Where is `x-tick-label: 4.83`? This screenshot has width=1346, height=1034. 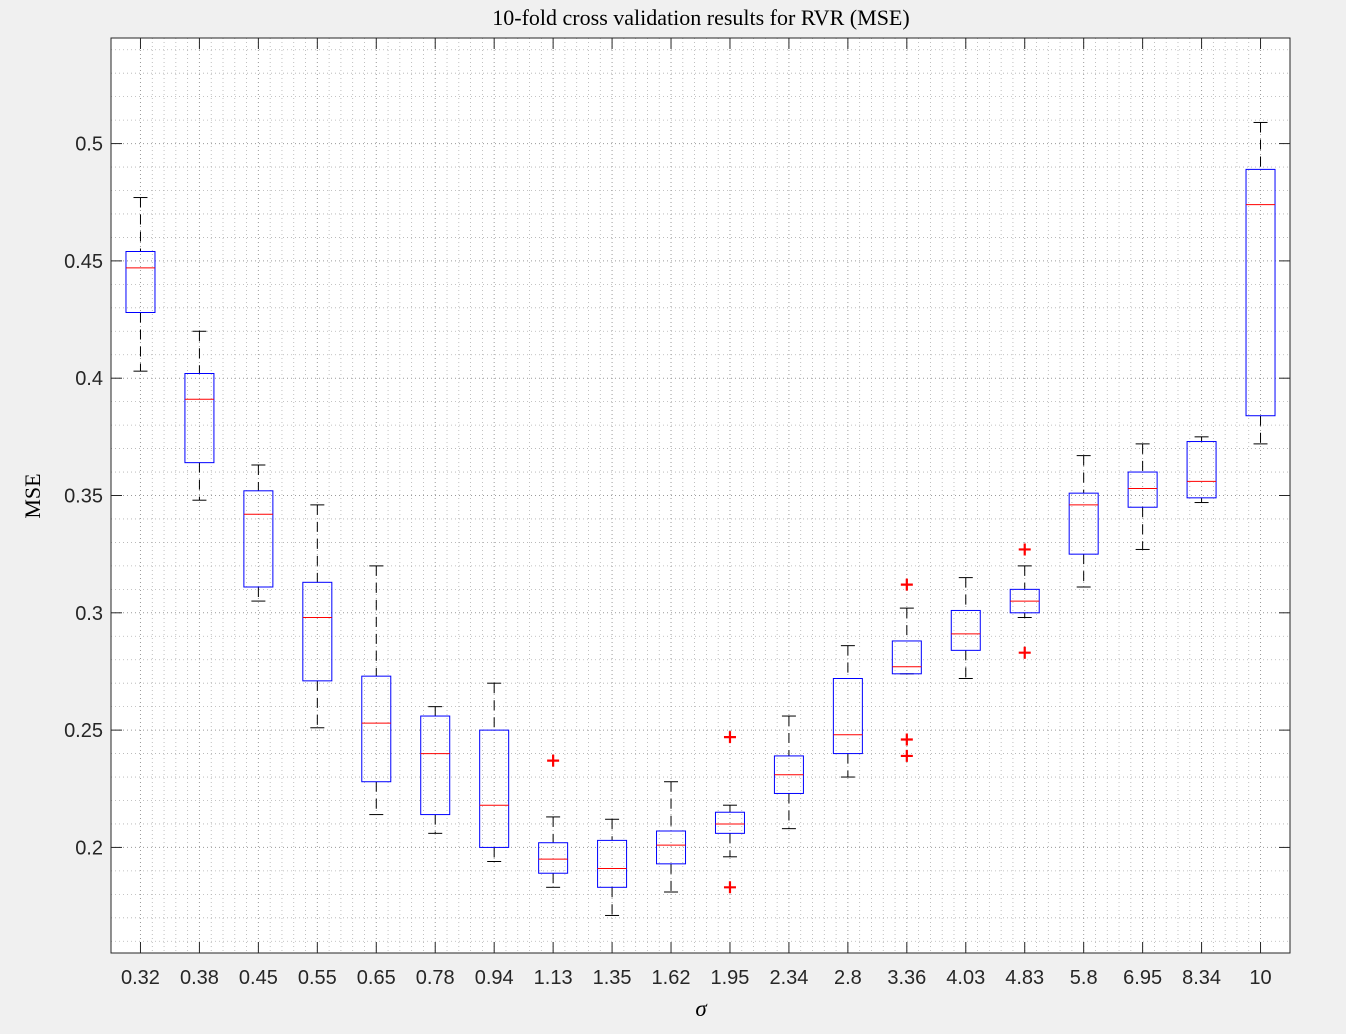 x-tick-label: 4.83 is located at coordinates (1024, 978).